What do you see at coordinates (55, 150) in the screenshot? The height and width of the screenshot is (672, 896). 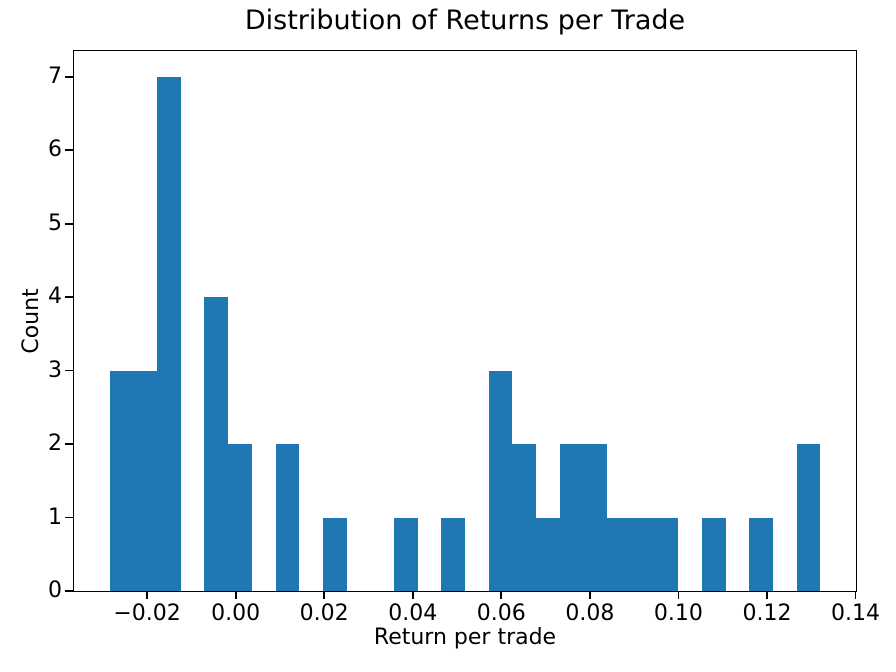 I see `y-tick-label: 6` at bounding box center [55, 150].